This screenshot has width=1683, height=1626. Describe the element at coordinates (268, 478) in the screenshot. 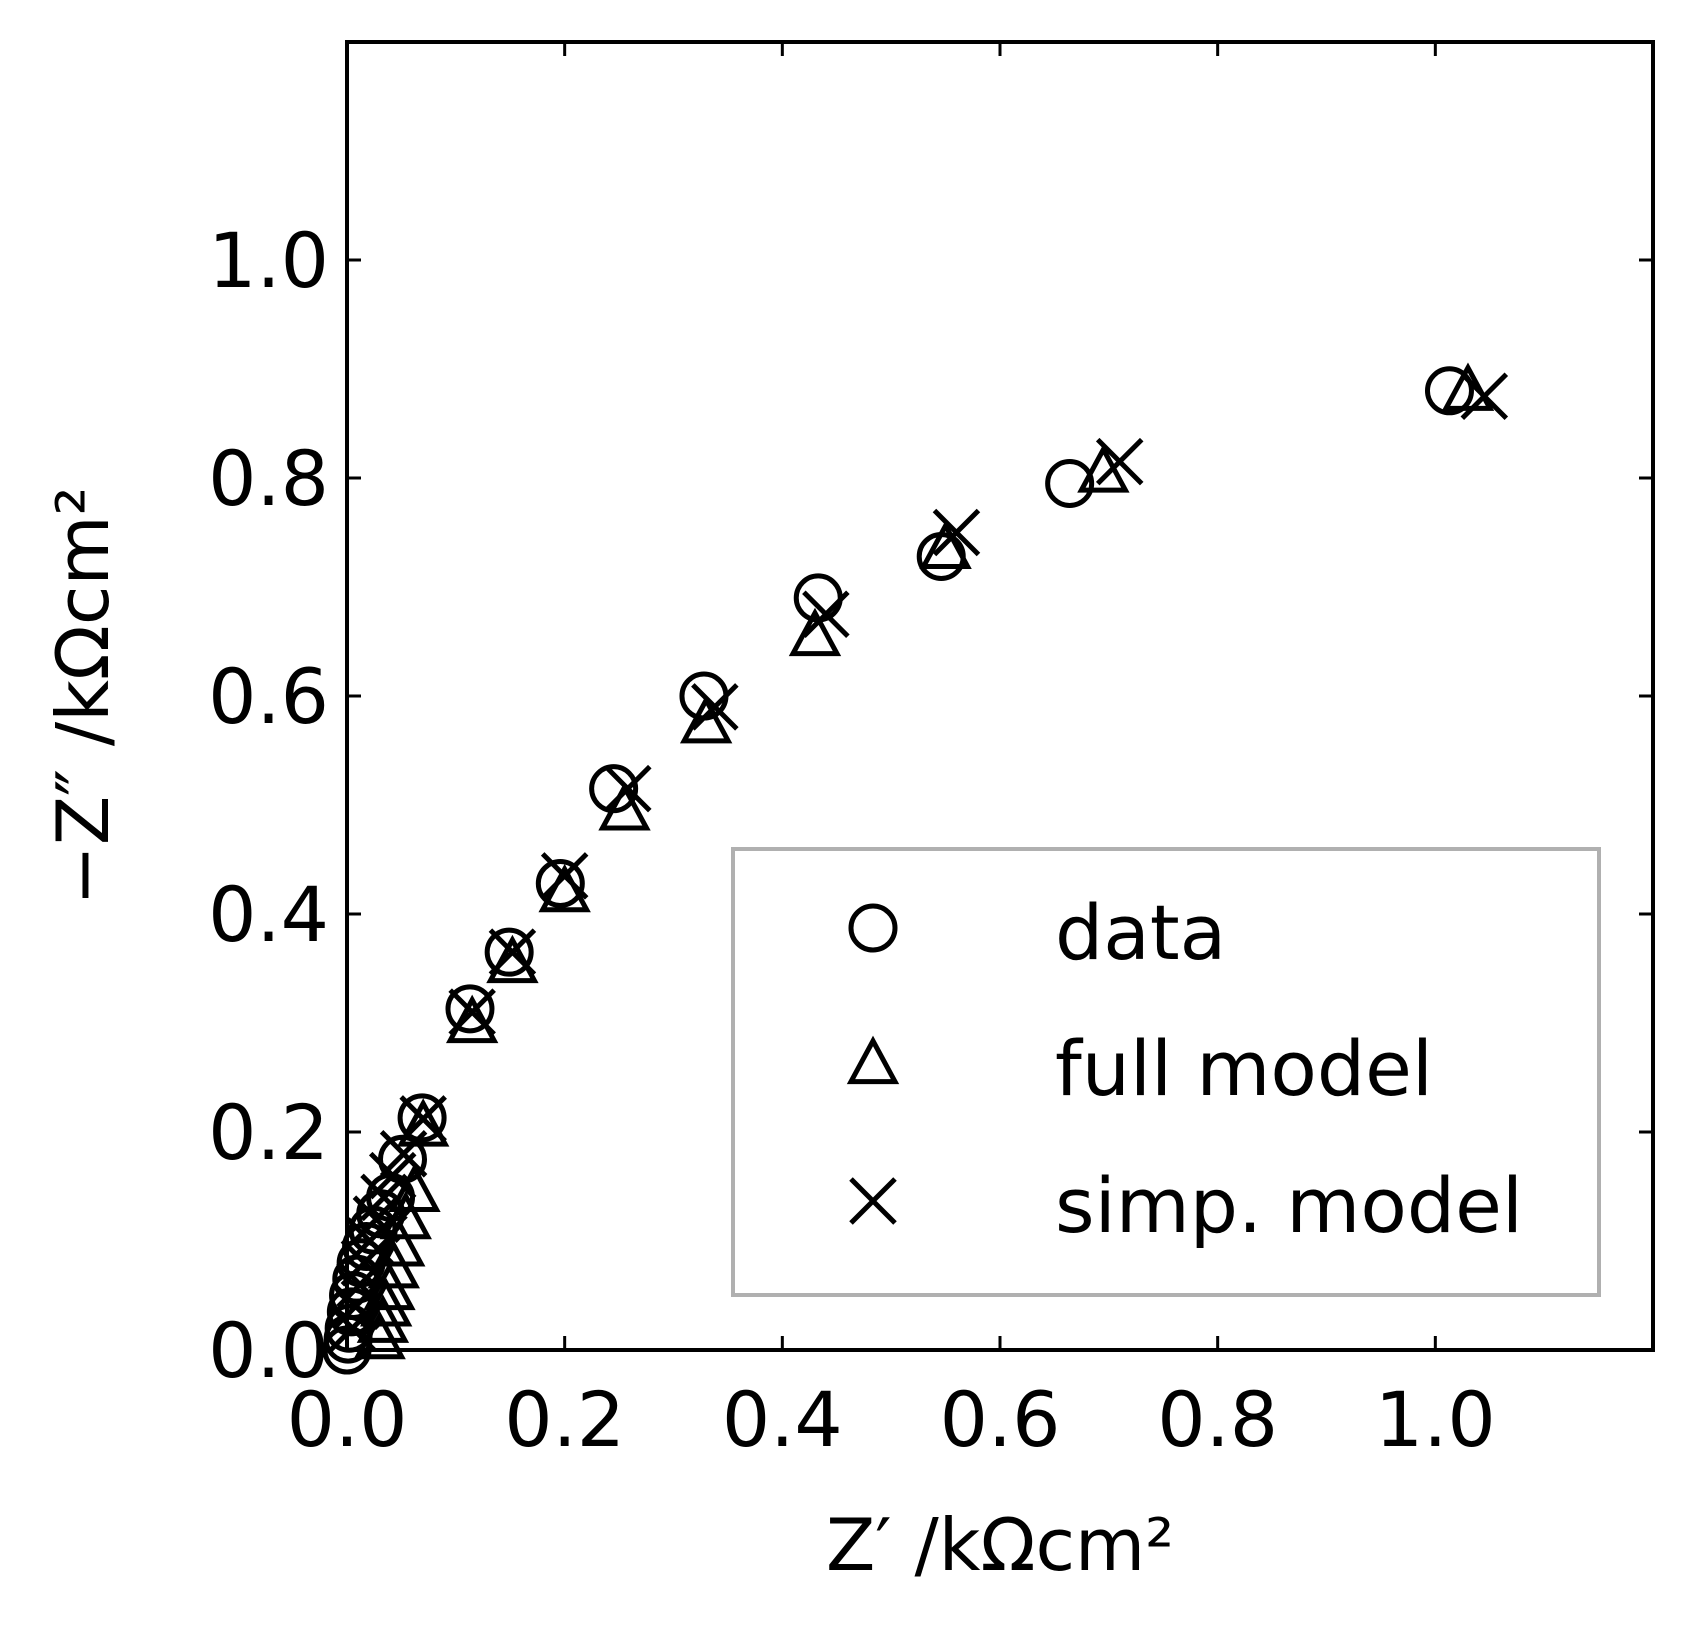

I see `y-tick-label: 0.8` at that location.